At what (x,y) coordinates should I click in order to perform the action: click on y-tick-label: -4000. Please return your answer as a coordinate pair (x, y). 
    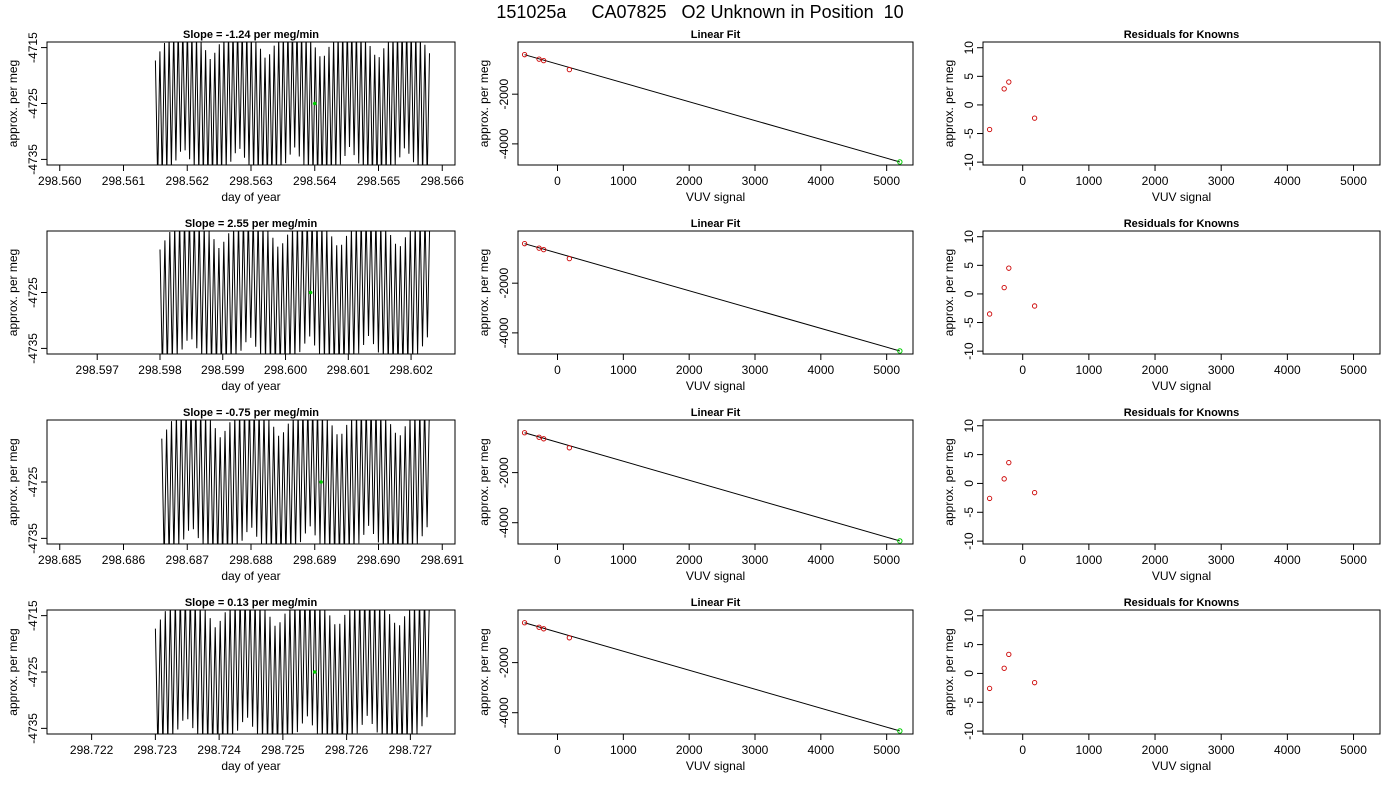
    Looking at the image, I should click on (504, 522).